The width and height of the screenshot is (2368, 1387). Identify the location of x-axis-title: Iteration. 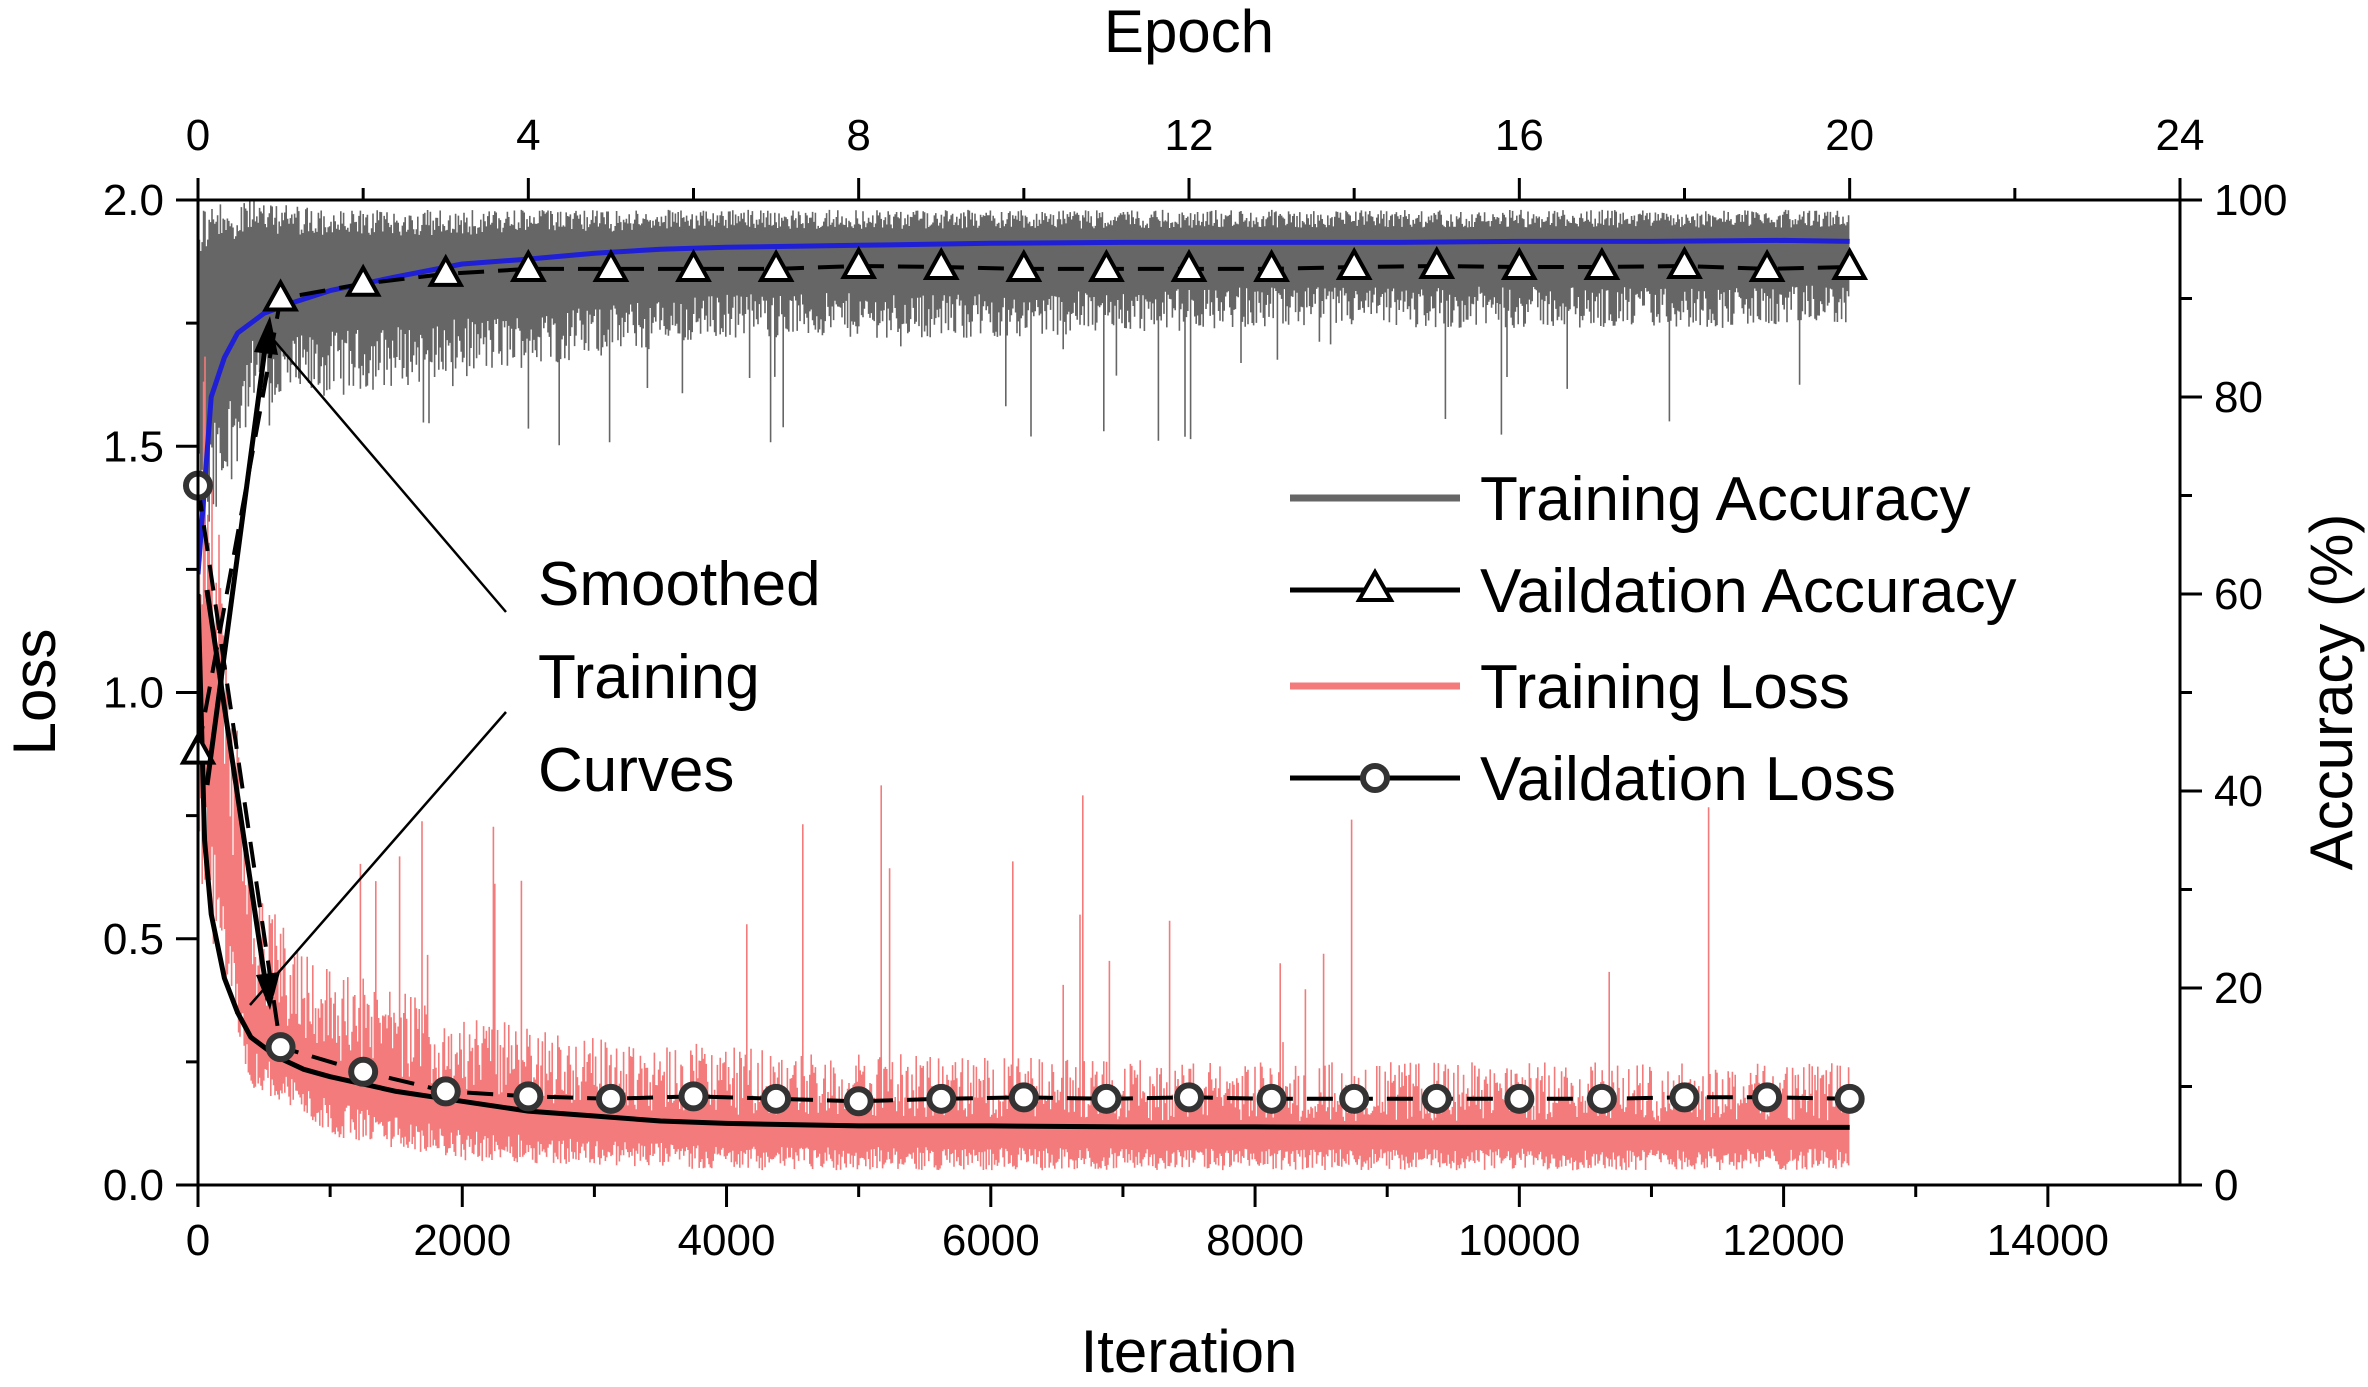
(1189, 1351).